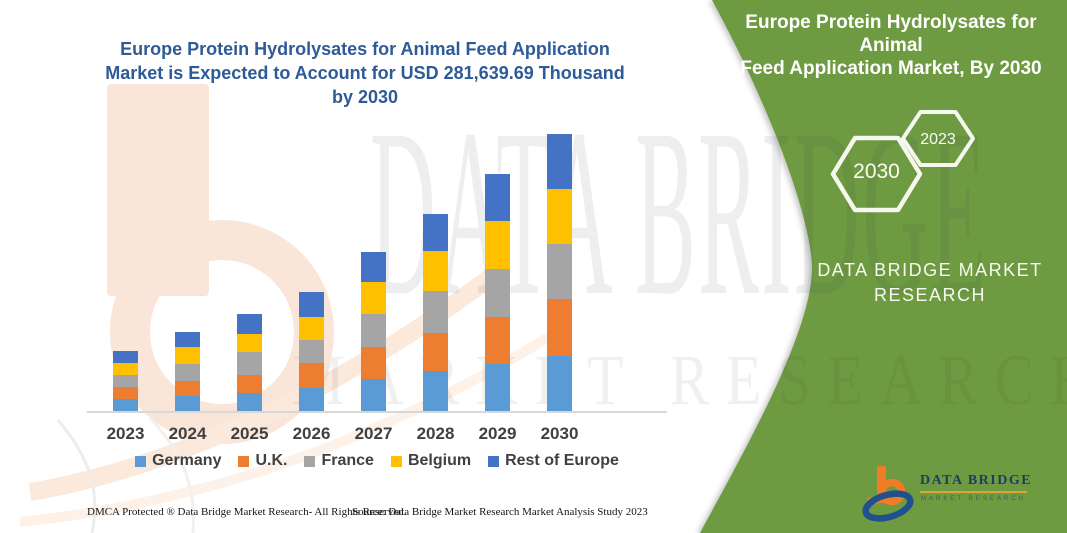 The height and width of the screenshot is (533, 1067). I want to click on logo-wordmark: DATA BRIDGE, so click(976, 480).